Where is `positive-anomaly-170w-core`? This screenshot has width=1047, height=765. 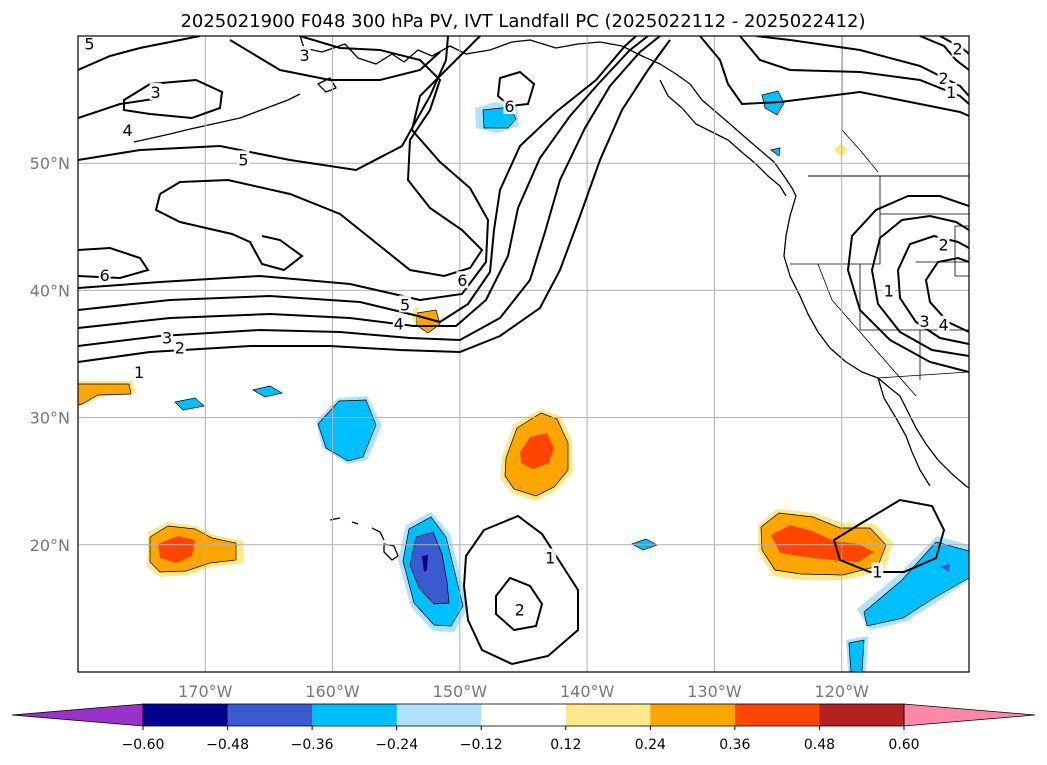
positive-anomaly-170w-core is located at coordinates (176, 549).